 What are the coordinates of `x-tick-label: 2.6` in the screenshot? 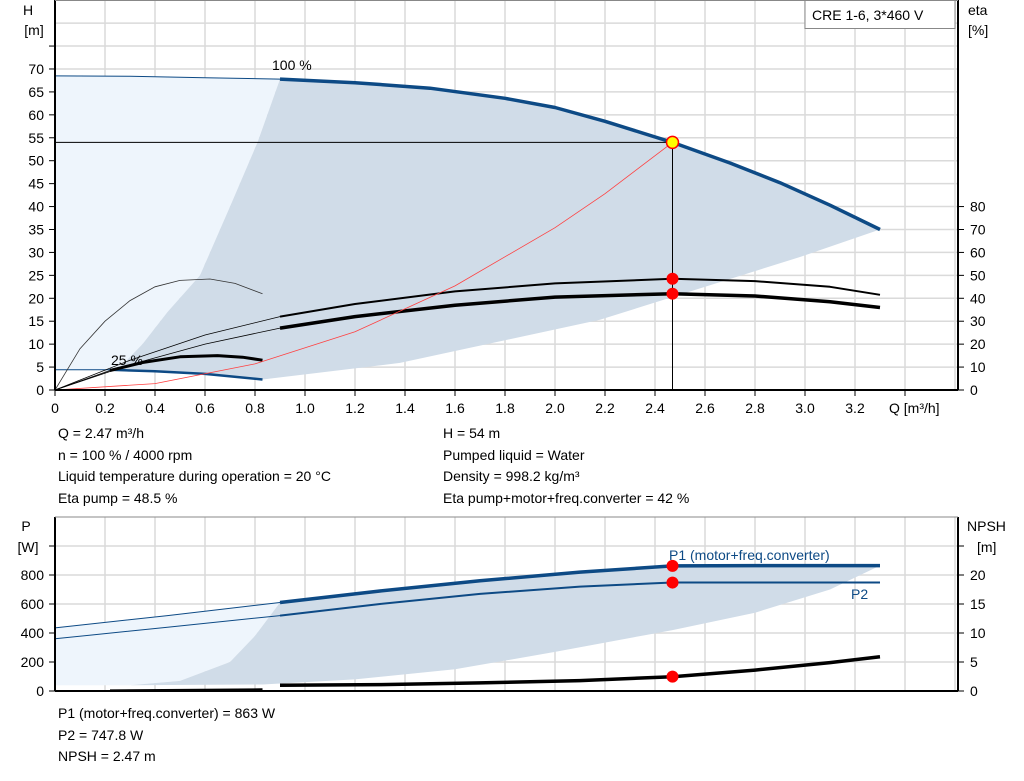 It's located at (705, 408).